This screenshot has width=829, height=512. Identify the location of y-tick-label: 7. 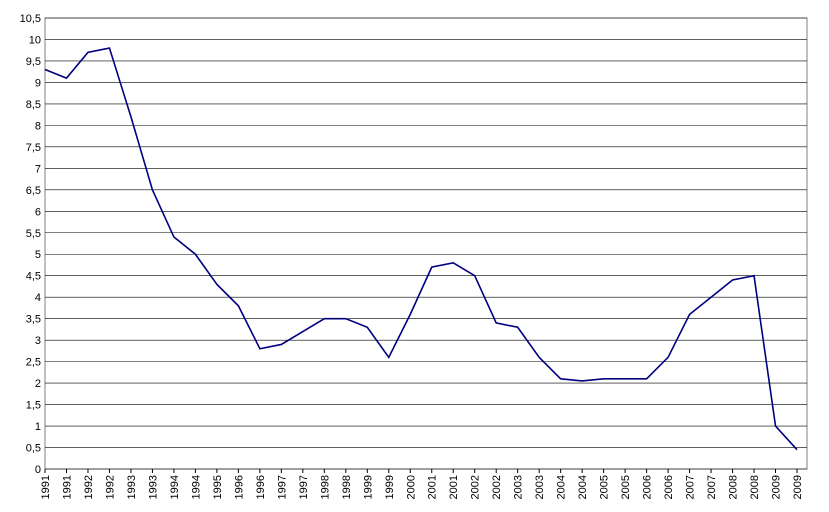
(38, 169).